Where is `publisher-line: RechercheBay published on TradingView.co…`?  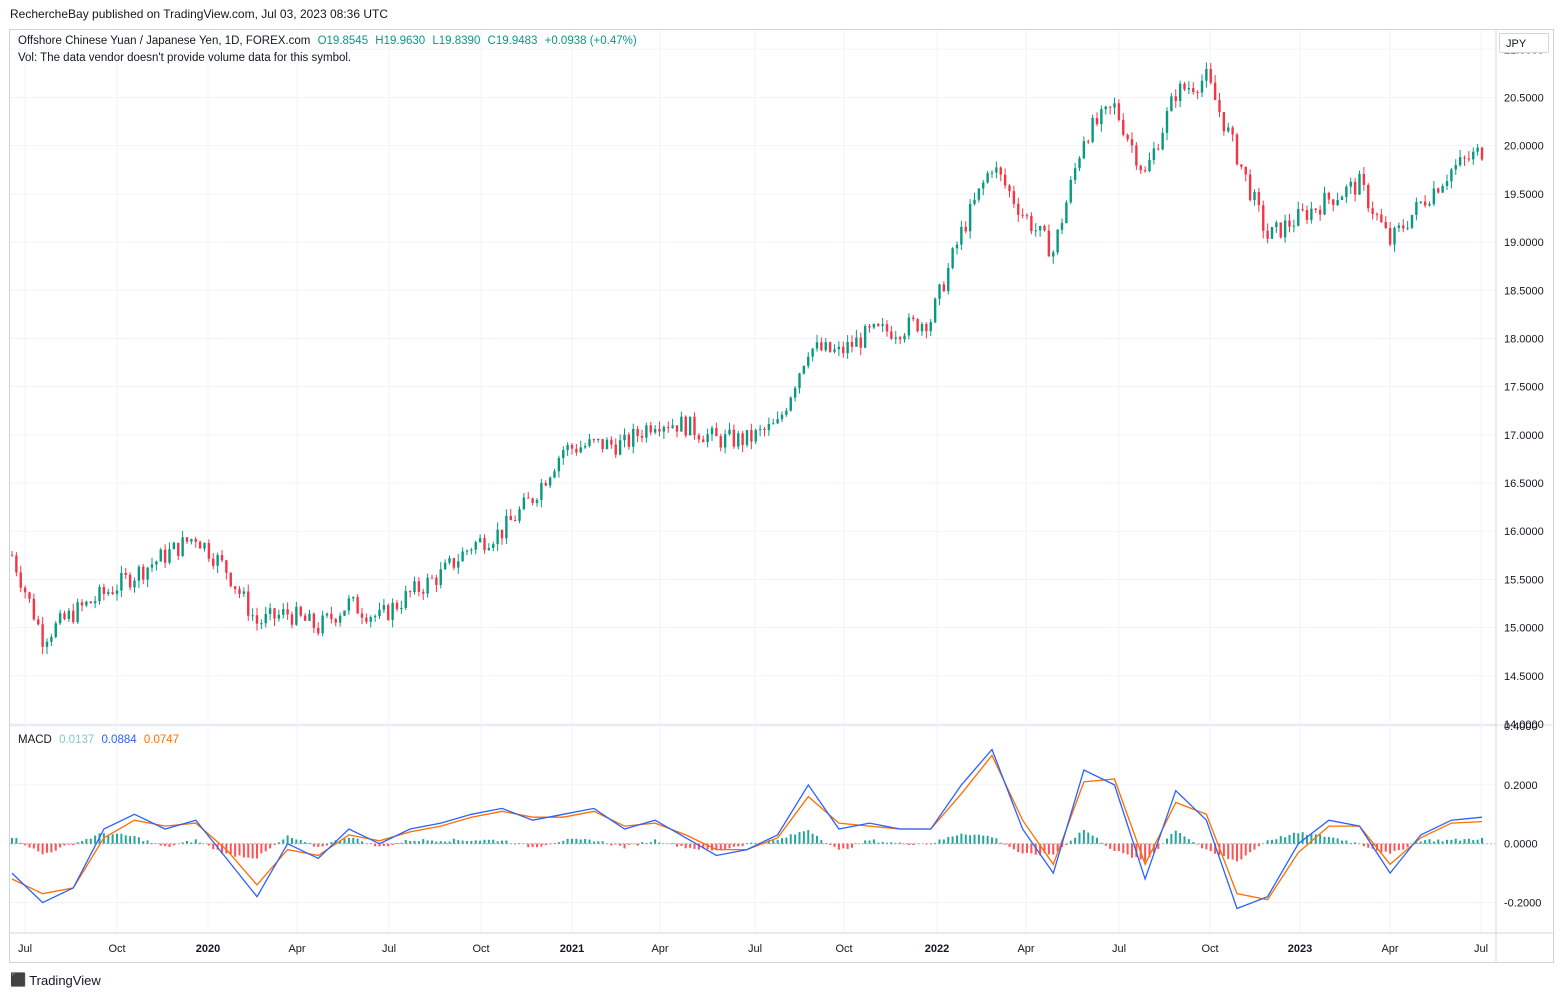 publisher-line: RechercheBay published on TradingView.co… is located at coordinates (199, 14).